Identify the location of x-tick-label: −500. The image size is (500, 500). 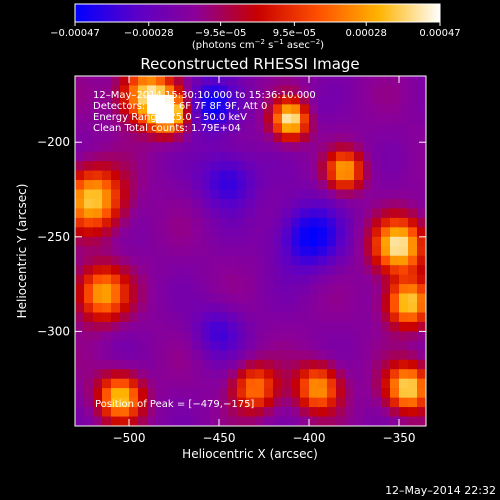
(129, 438).